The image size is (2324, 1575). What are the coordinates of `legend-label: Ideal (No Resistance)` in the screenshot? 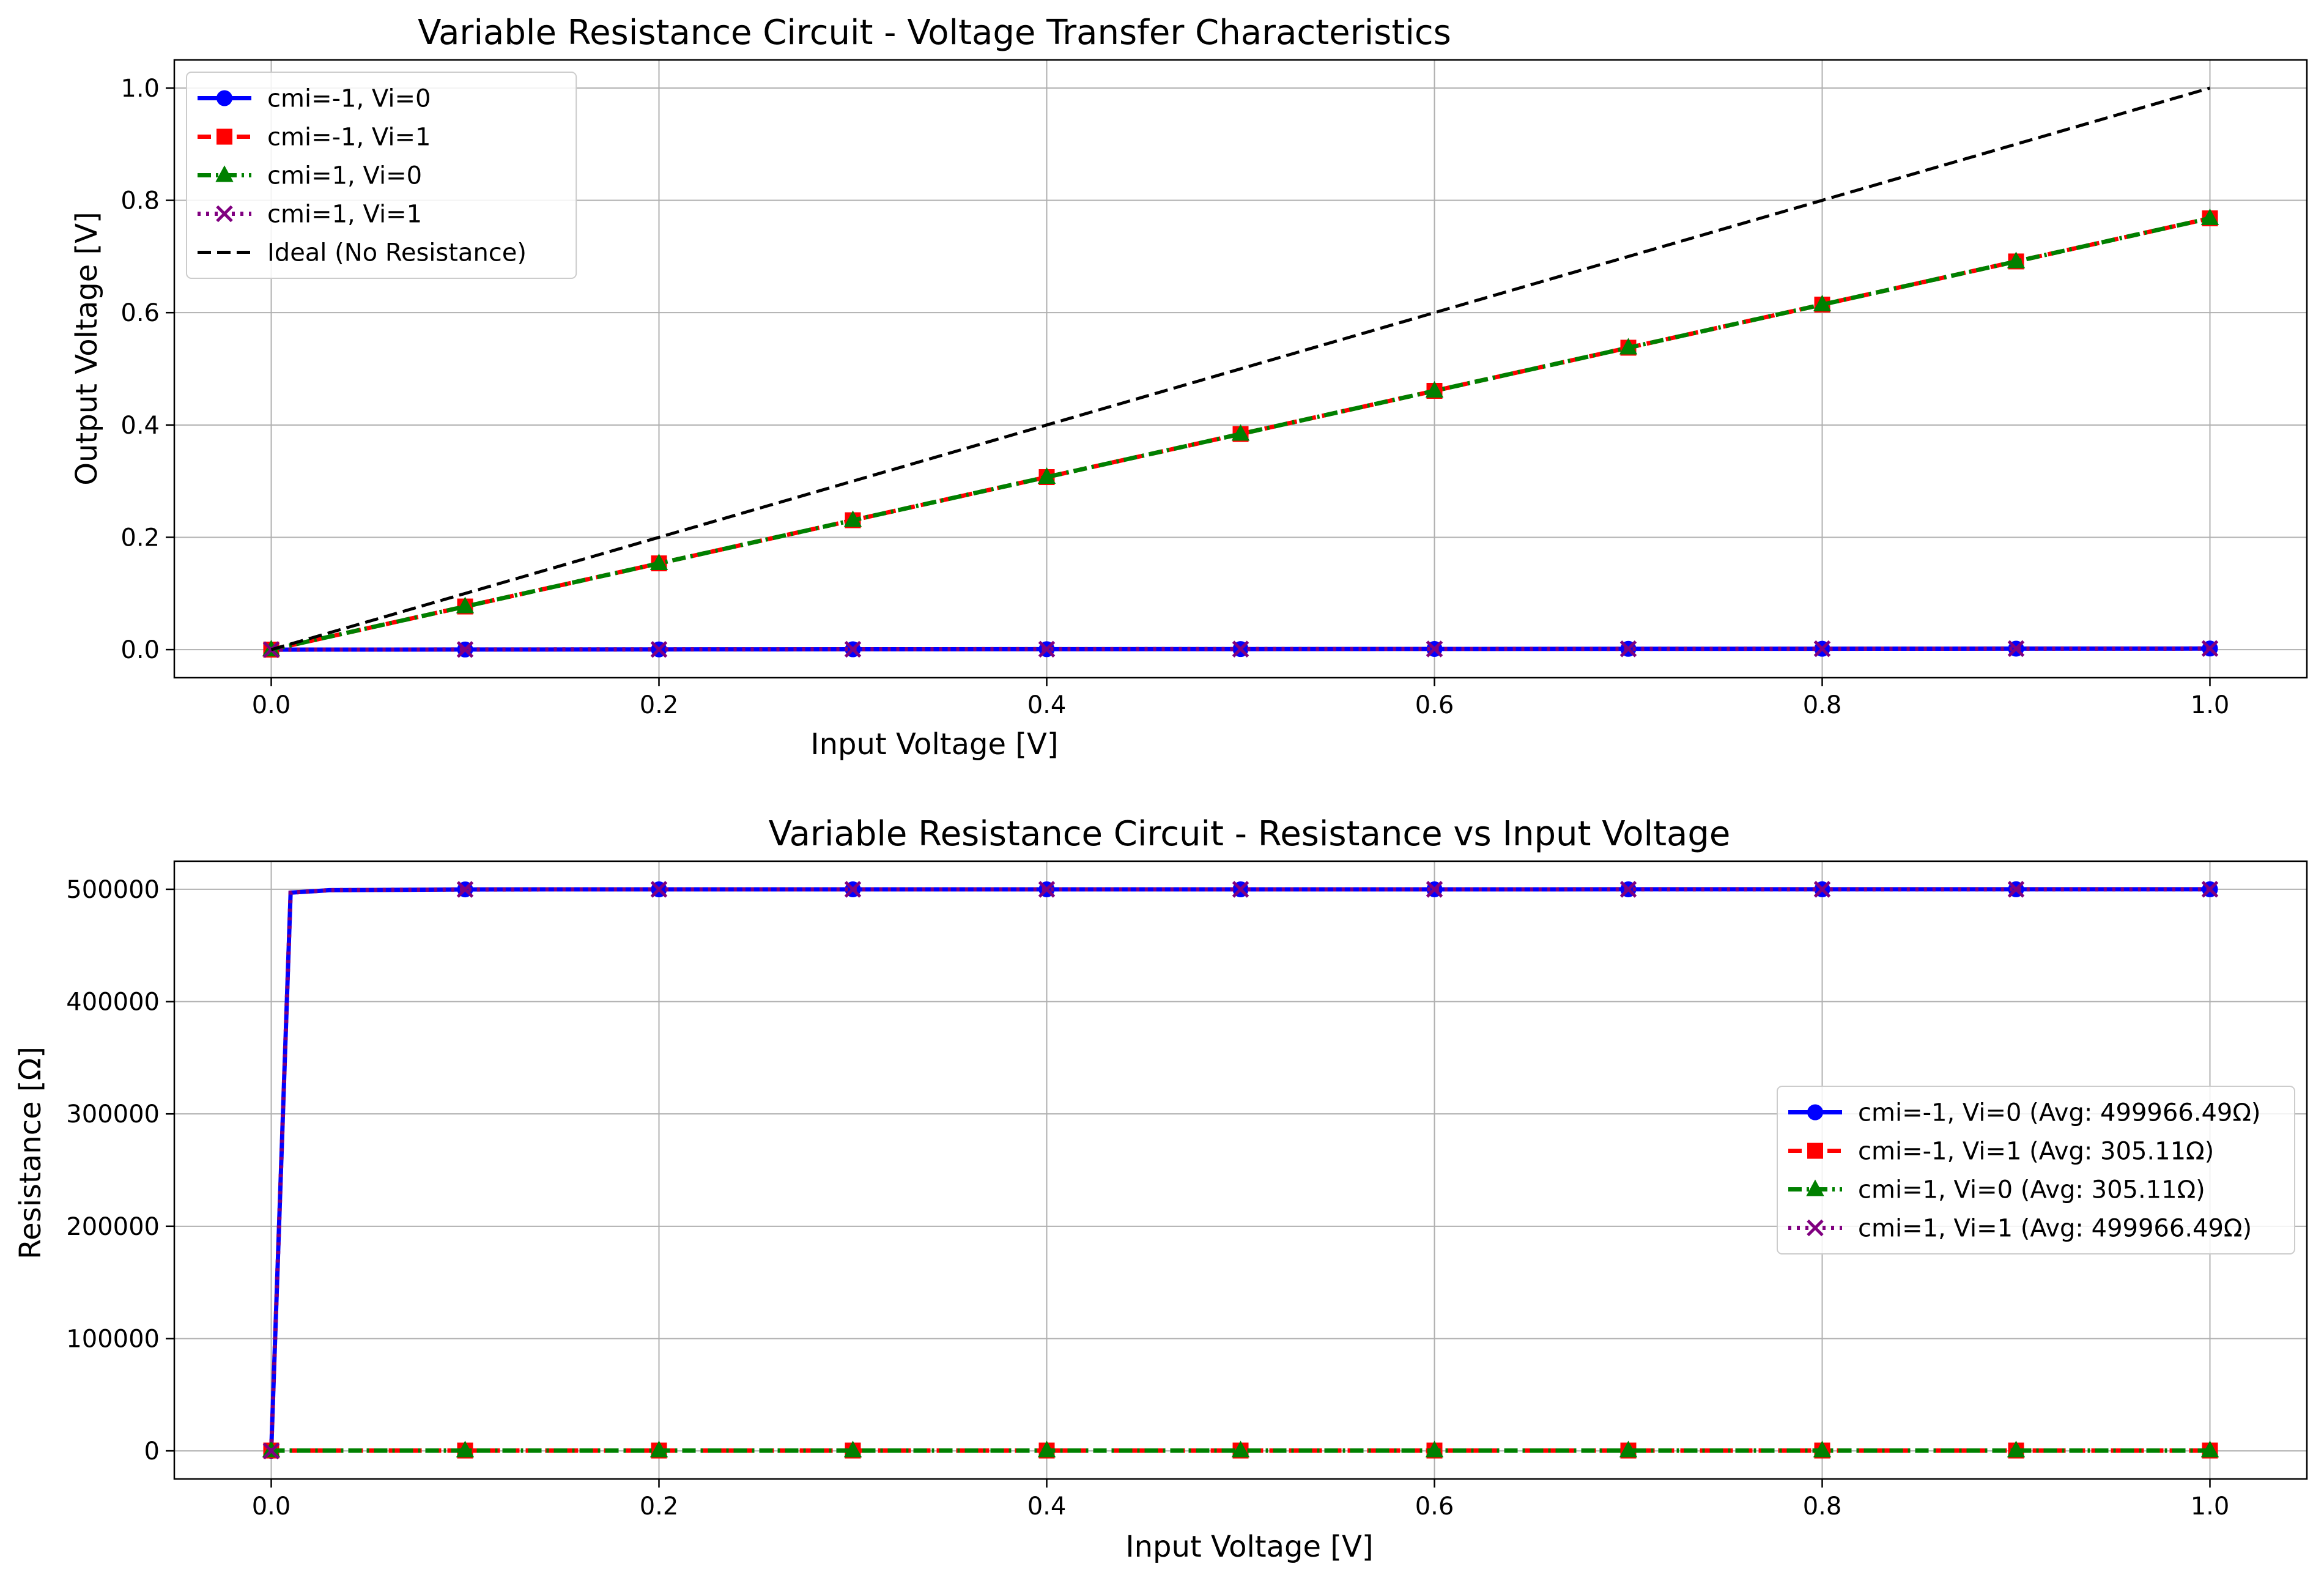 It's located at (397, 253).